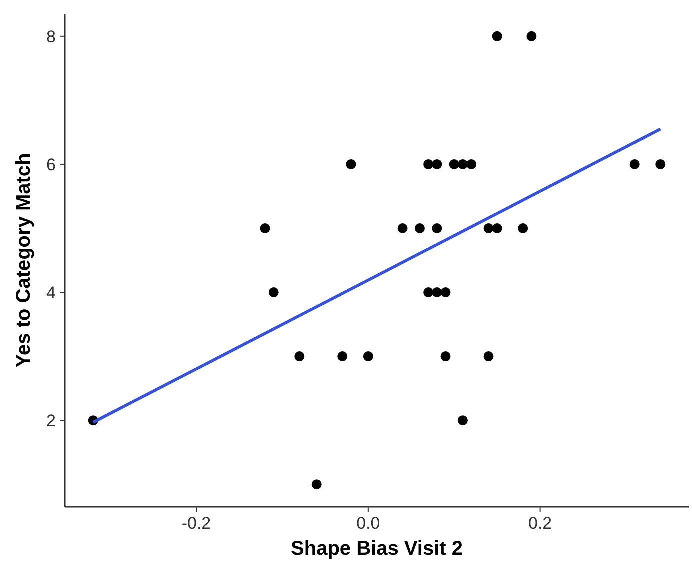  I want to click on x-tick-label: 0.2, so click(540, 523).